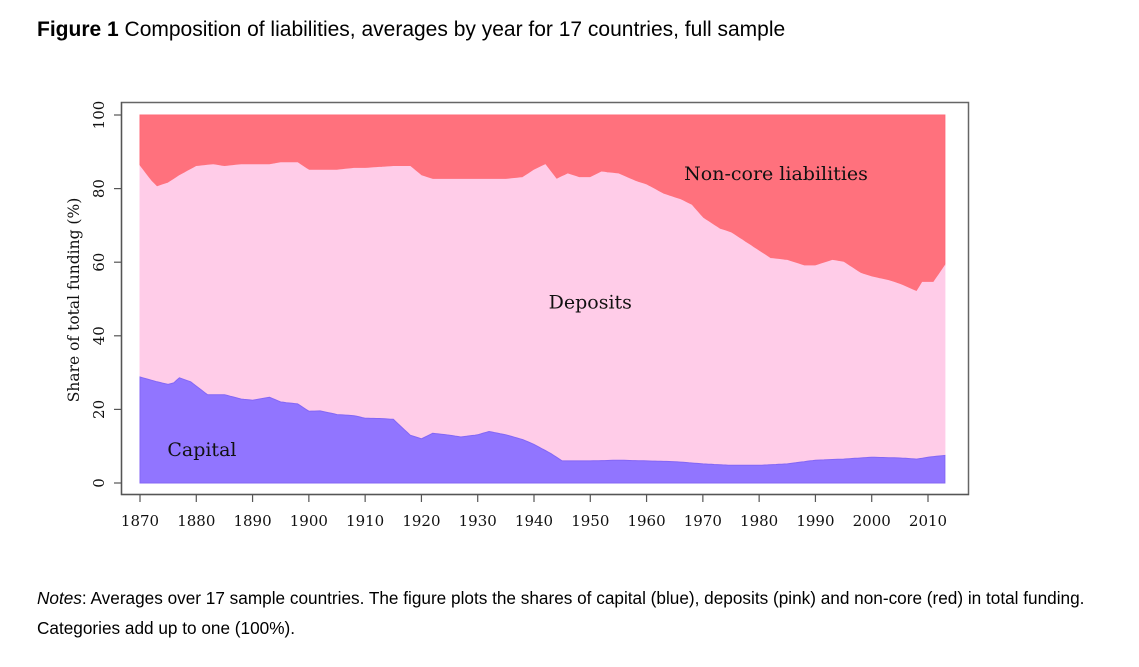 The width and height of the screenshot is (1139, 667). Describe the element at coordinates (196, 521) in the screenshot. I see `x-tick-label: 1880` at that location.